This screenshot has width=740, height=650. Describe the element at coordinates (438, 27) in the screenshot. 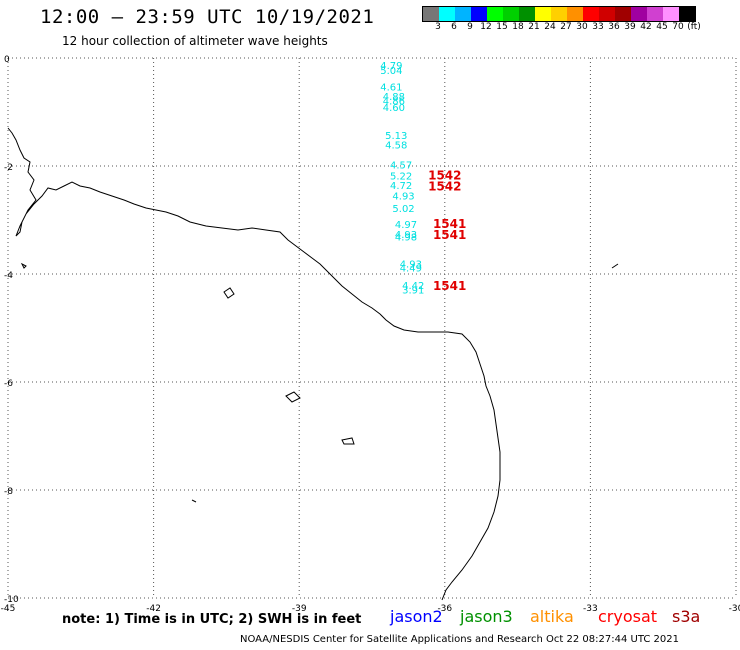

I see `legend-label: 3` at that location.